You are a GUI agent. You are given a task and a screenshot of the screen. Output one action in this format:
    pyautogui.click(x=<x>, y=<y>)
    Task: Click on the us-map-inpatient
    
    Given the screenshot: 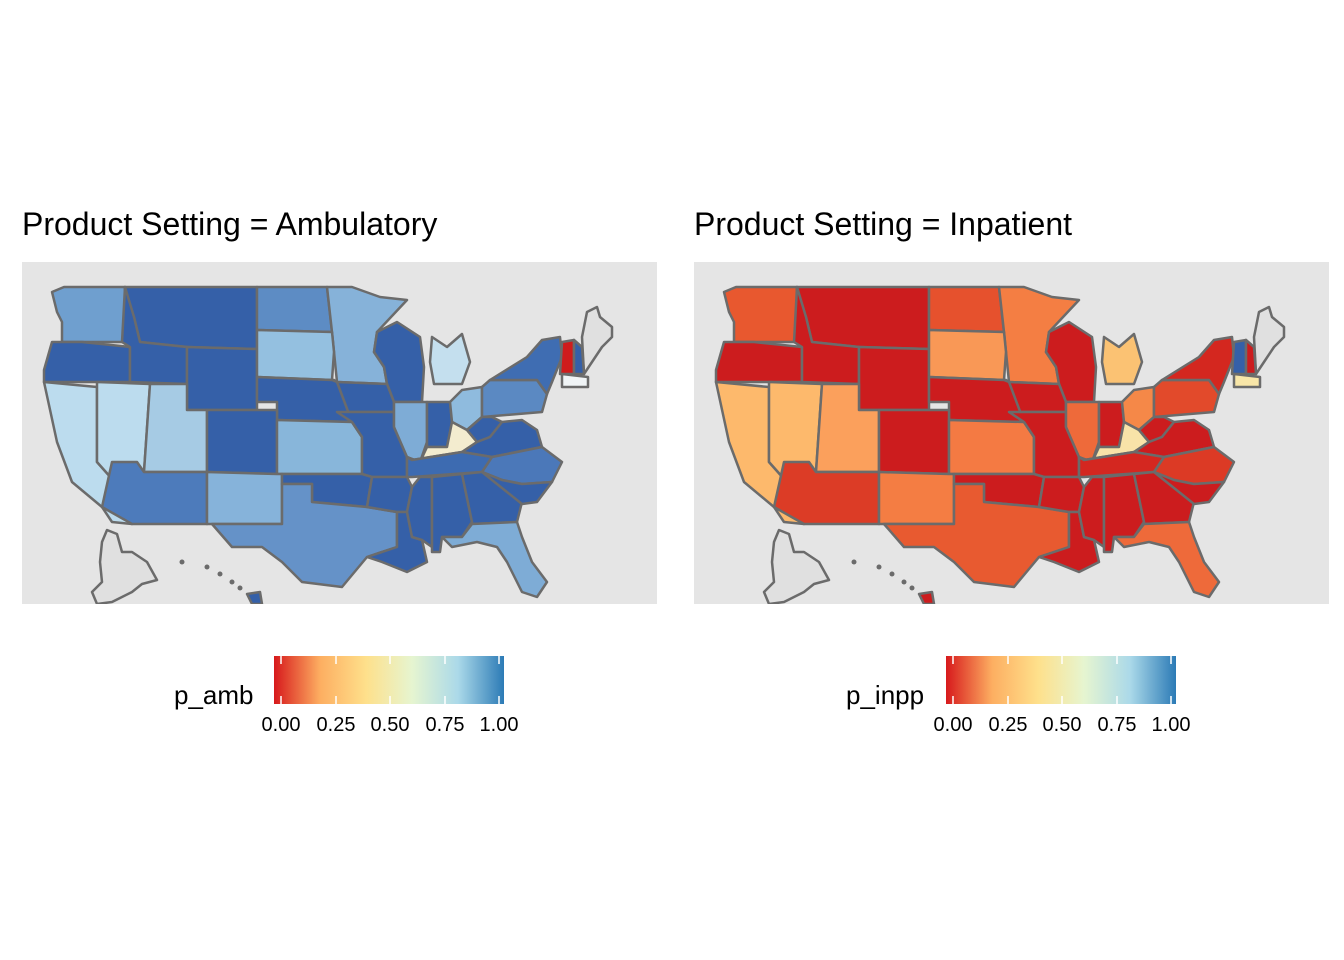 What is the action you would take?
    pyautogui.click(x=1000, y=444)
    